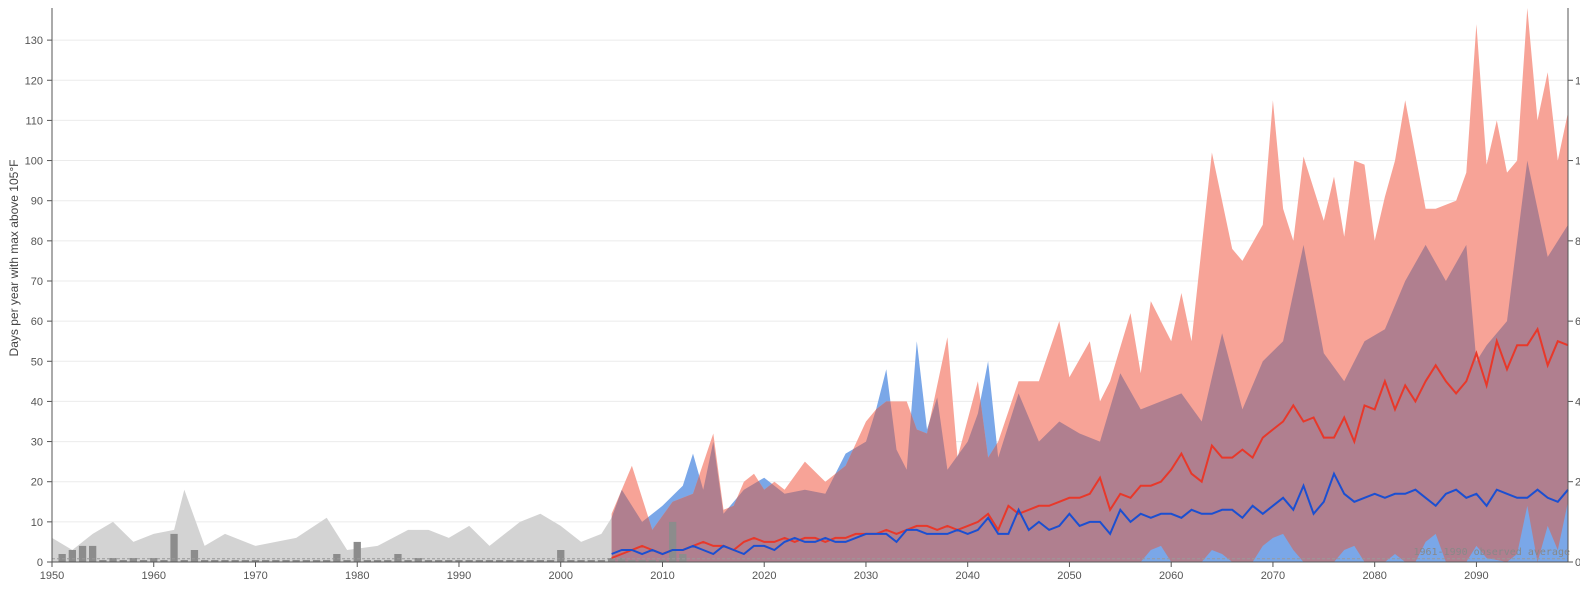  Describe the element at coordinates (34, 162) in the screenshot. I see `y-tick-label: 100` at that location.